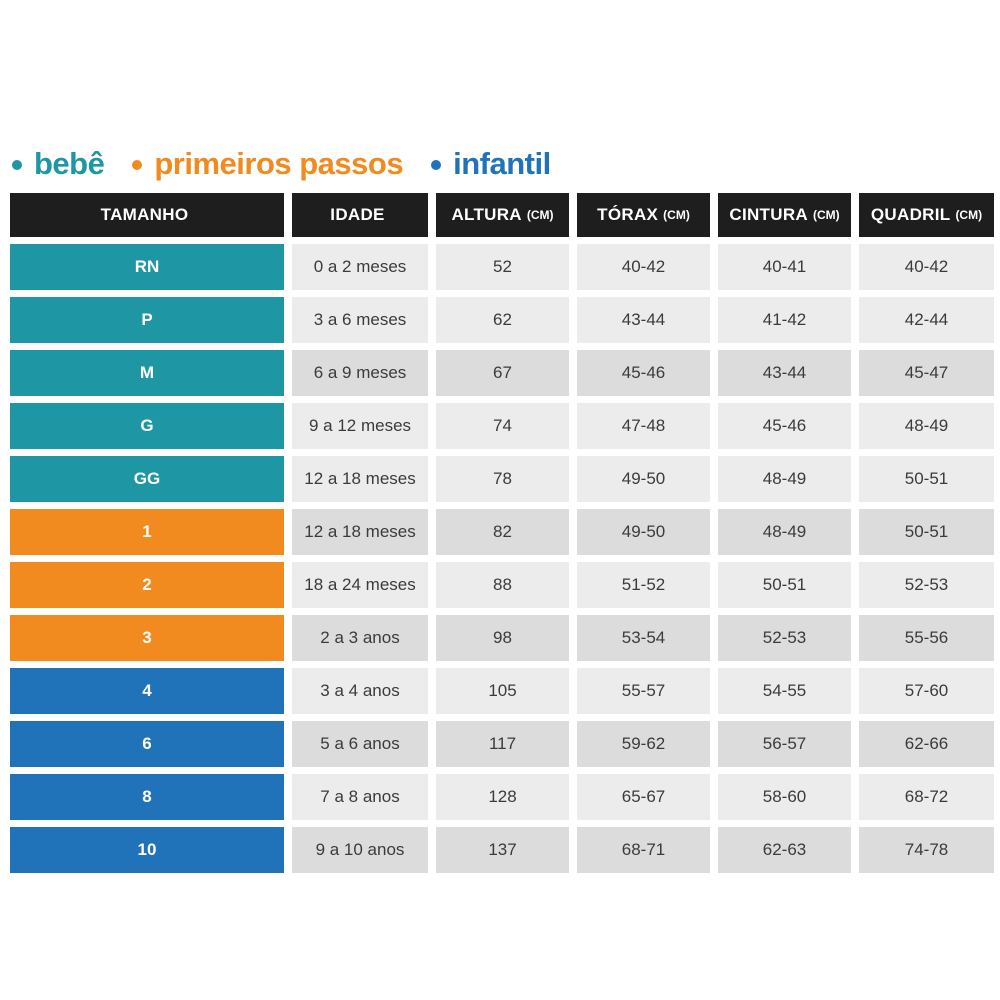 Image resolution: width=1000 pixels, height=1000 pixels. I want to click on data-cell: 62, so click(502, 320).